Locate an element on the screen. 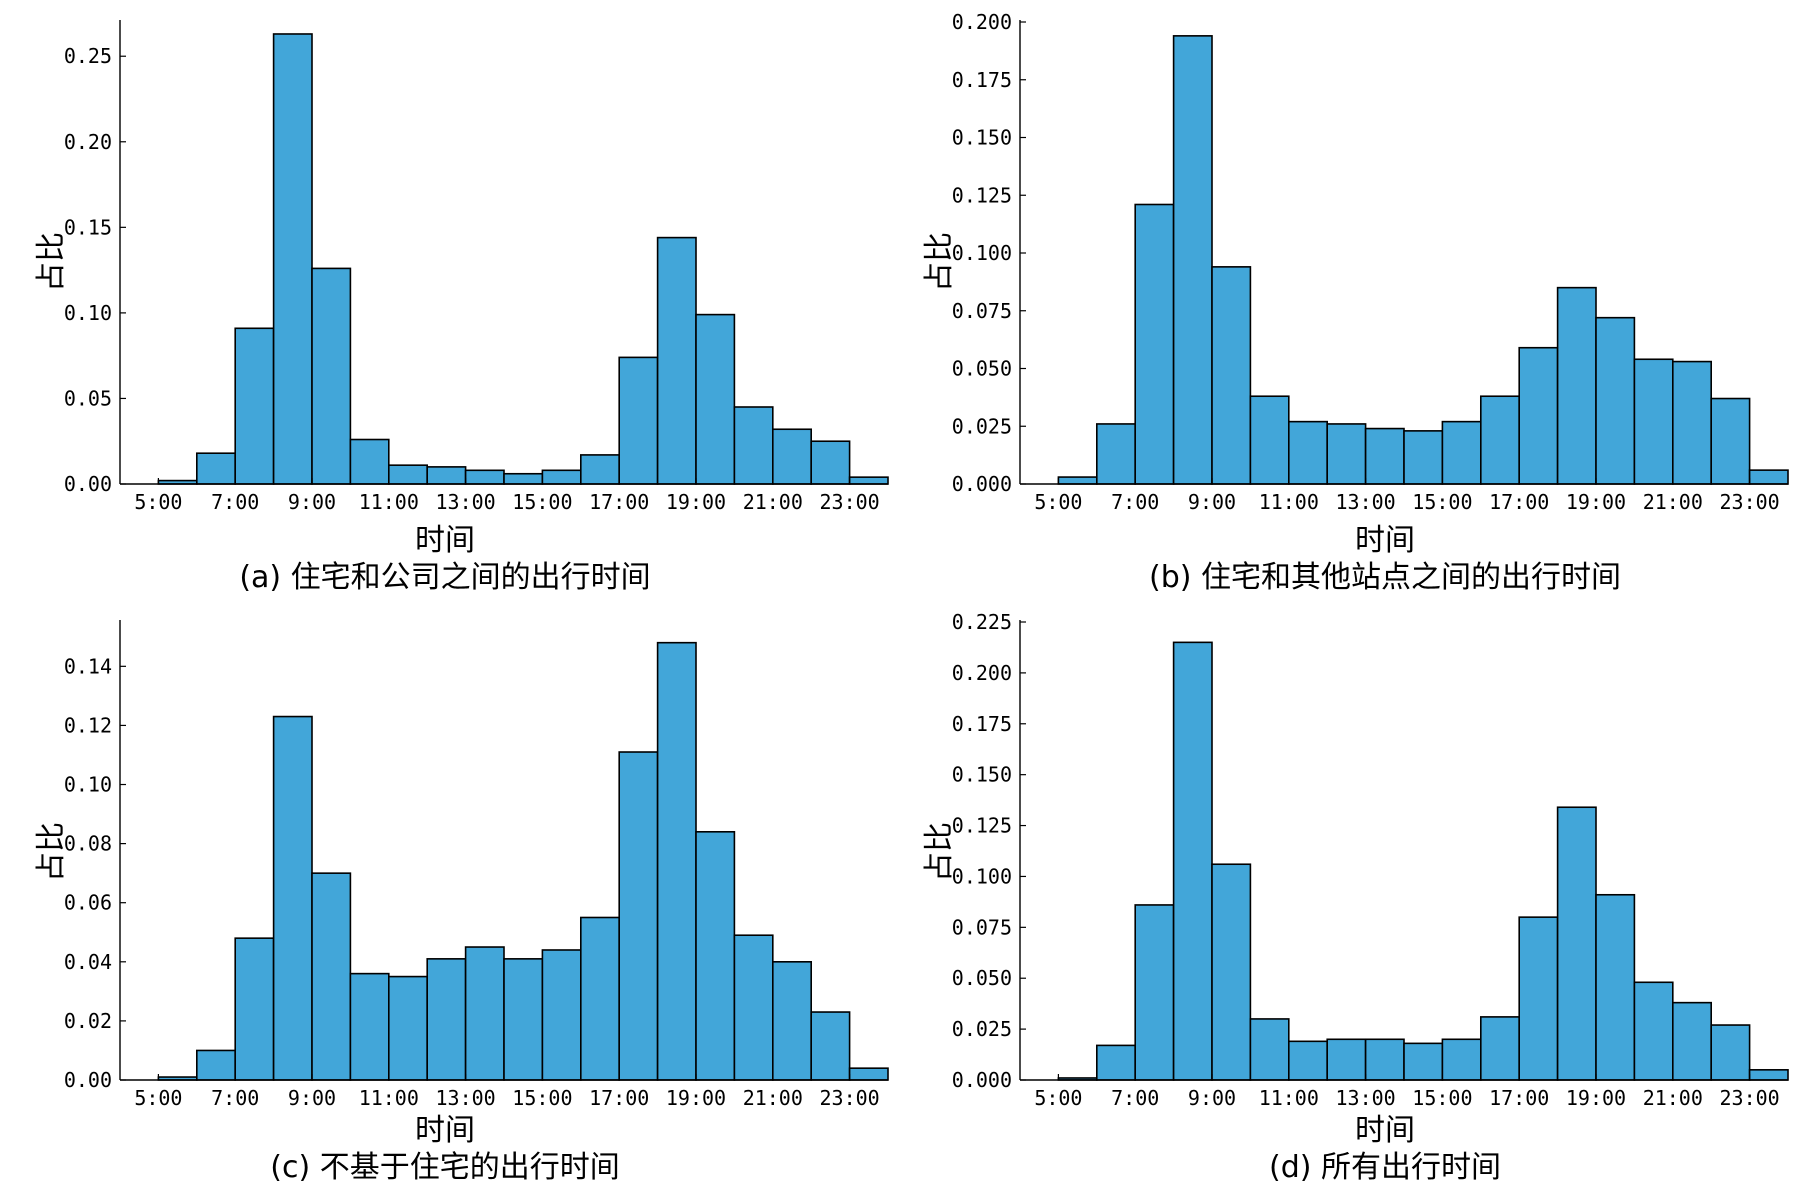 The image size is (1800, 1200). caption-b: (b) 住宅和其他站点之间的出行时间 is located at coordinates (1385, 577).